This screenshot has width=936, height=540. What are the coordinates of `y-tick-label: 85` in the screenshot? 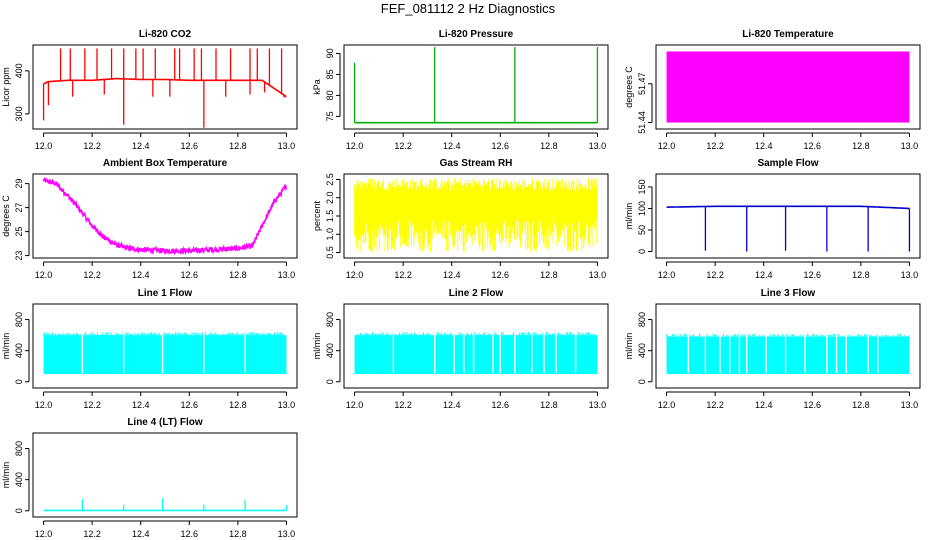 It's located at (330, 74).